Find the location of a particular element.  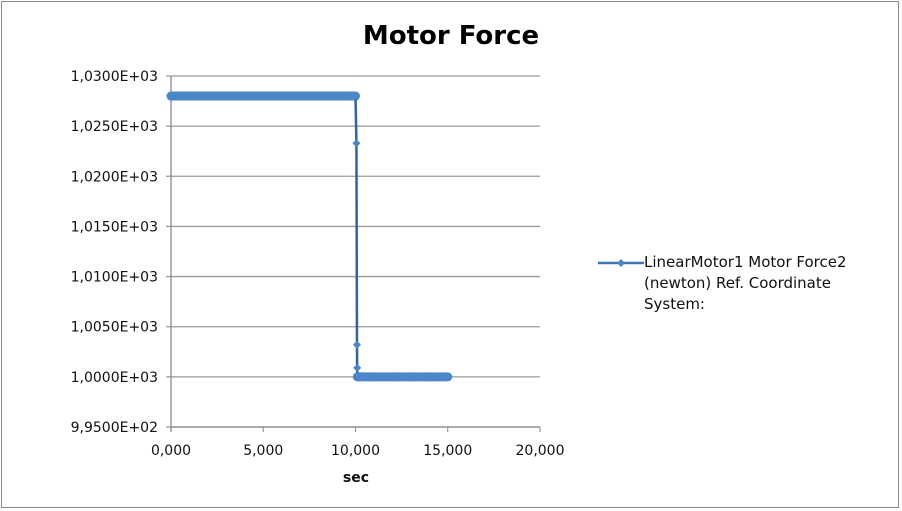

chart-title: Motor Force is located at coordinates (451, 36).